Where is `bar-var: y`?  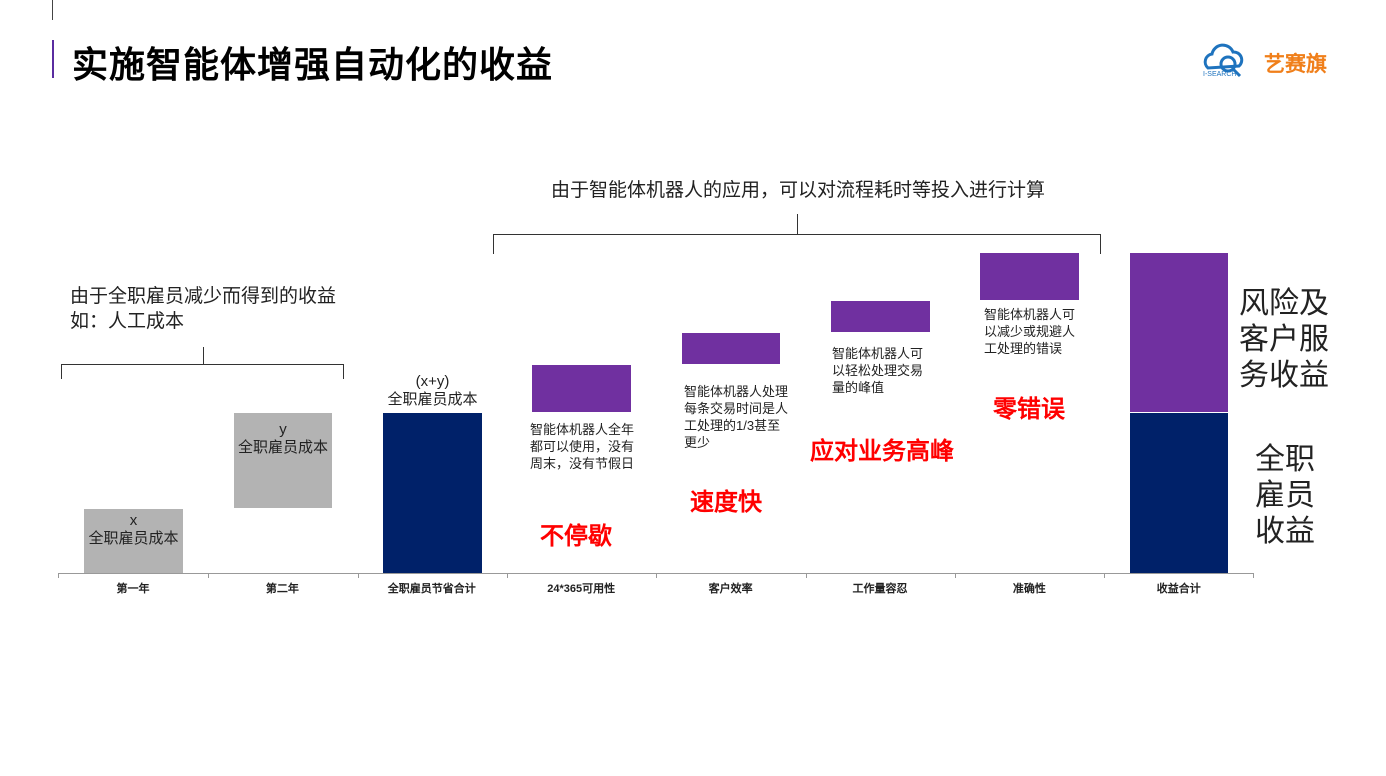
bar-var: y is located at coordinates (283, 429).